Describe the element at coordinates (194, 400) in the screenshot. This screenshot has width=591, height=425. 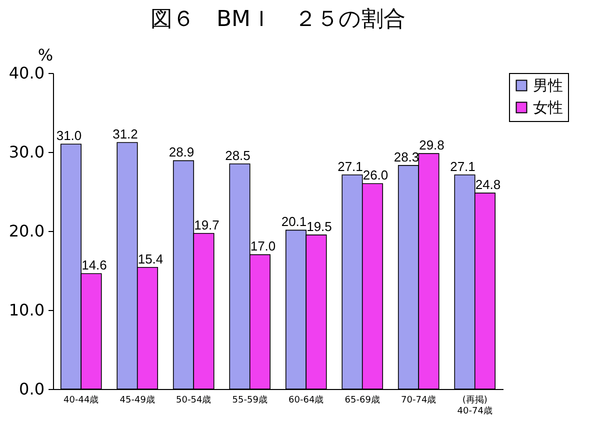
I see `x-tick-label: 50-54歳` at that location.